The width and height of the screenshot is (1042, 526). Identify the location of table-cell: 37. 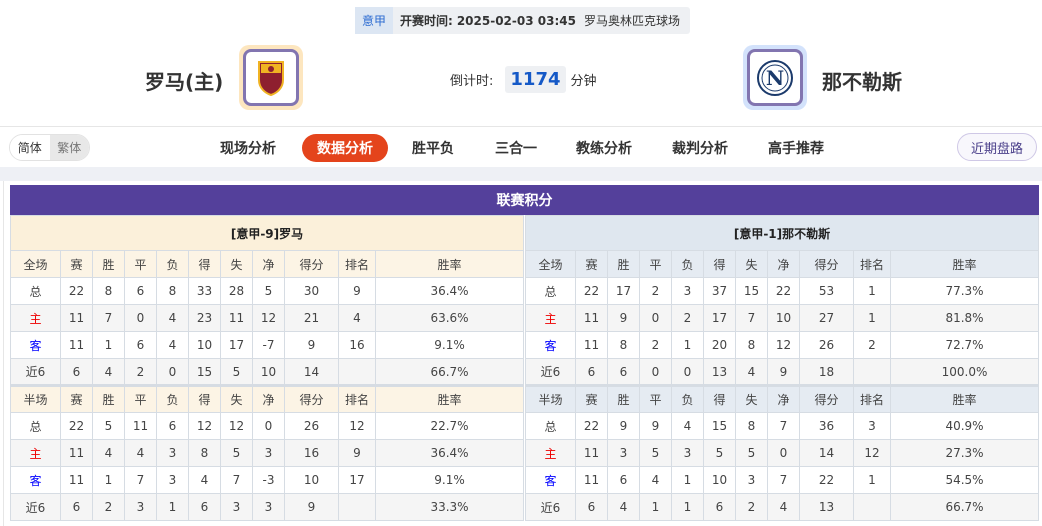
(719, 291).